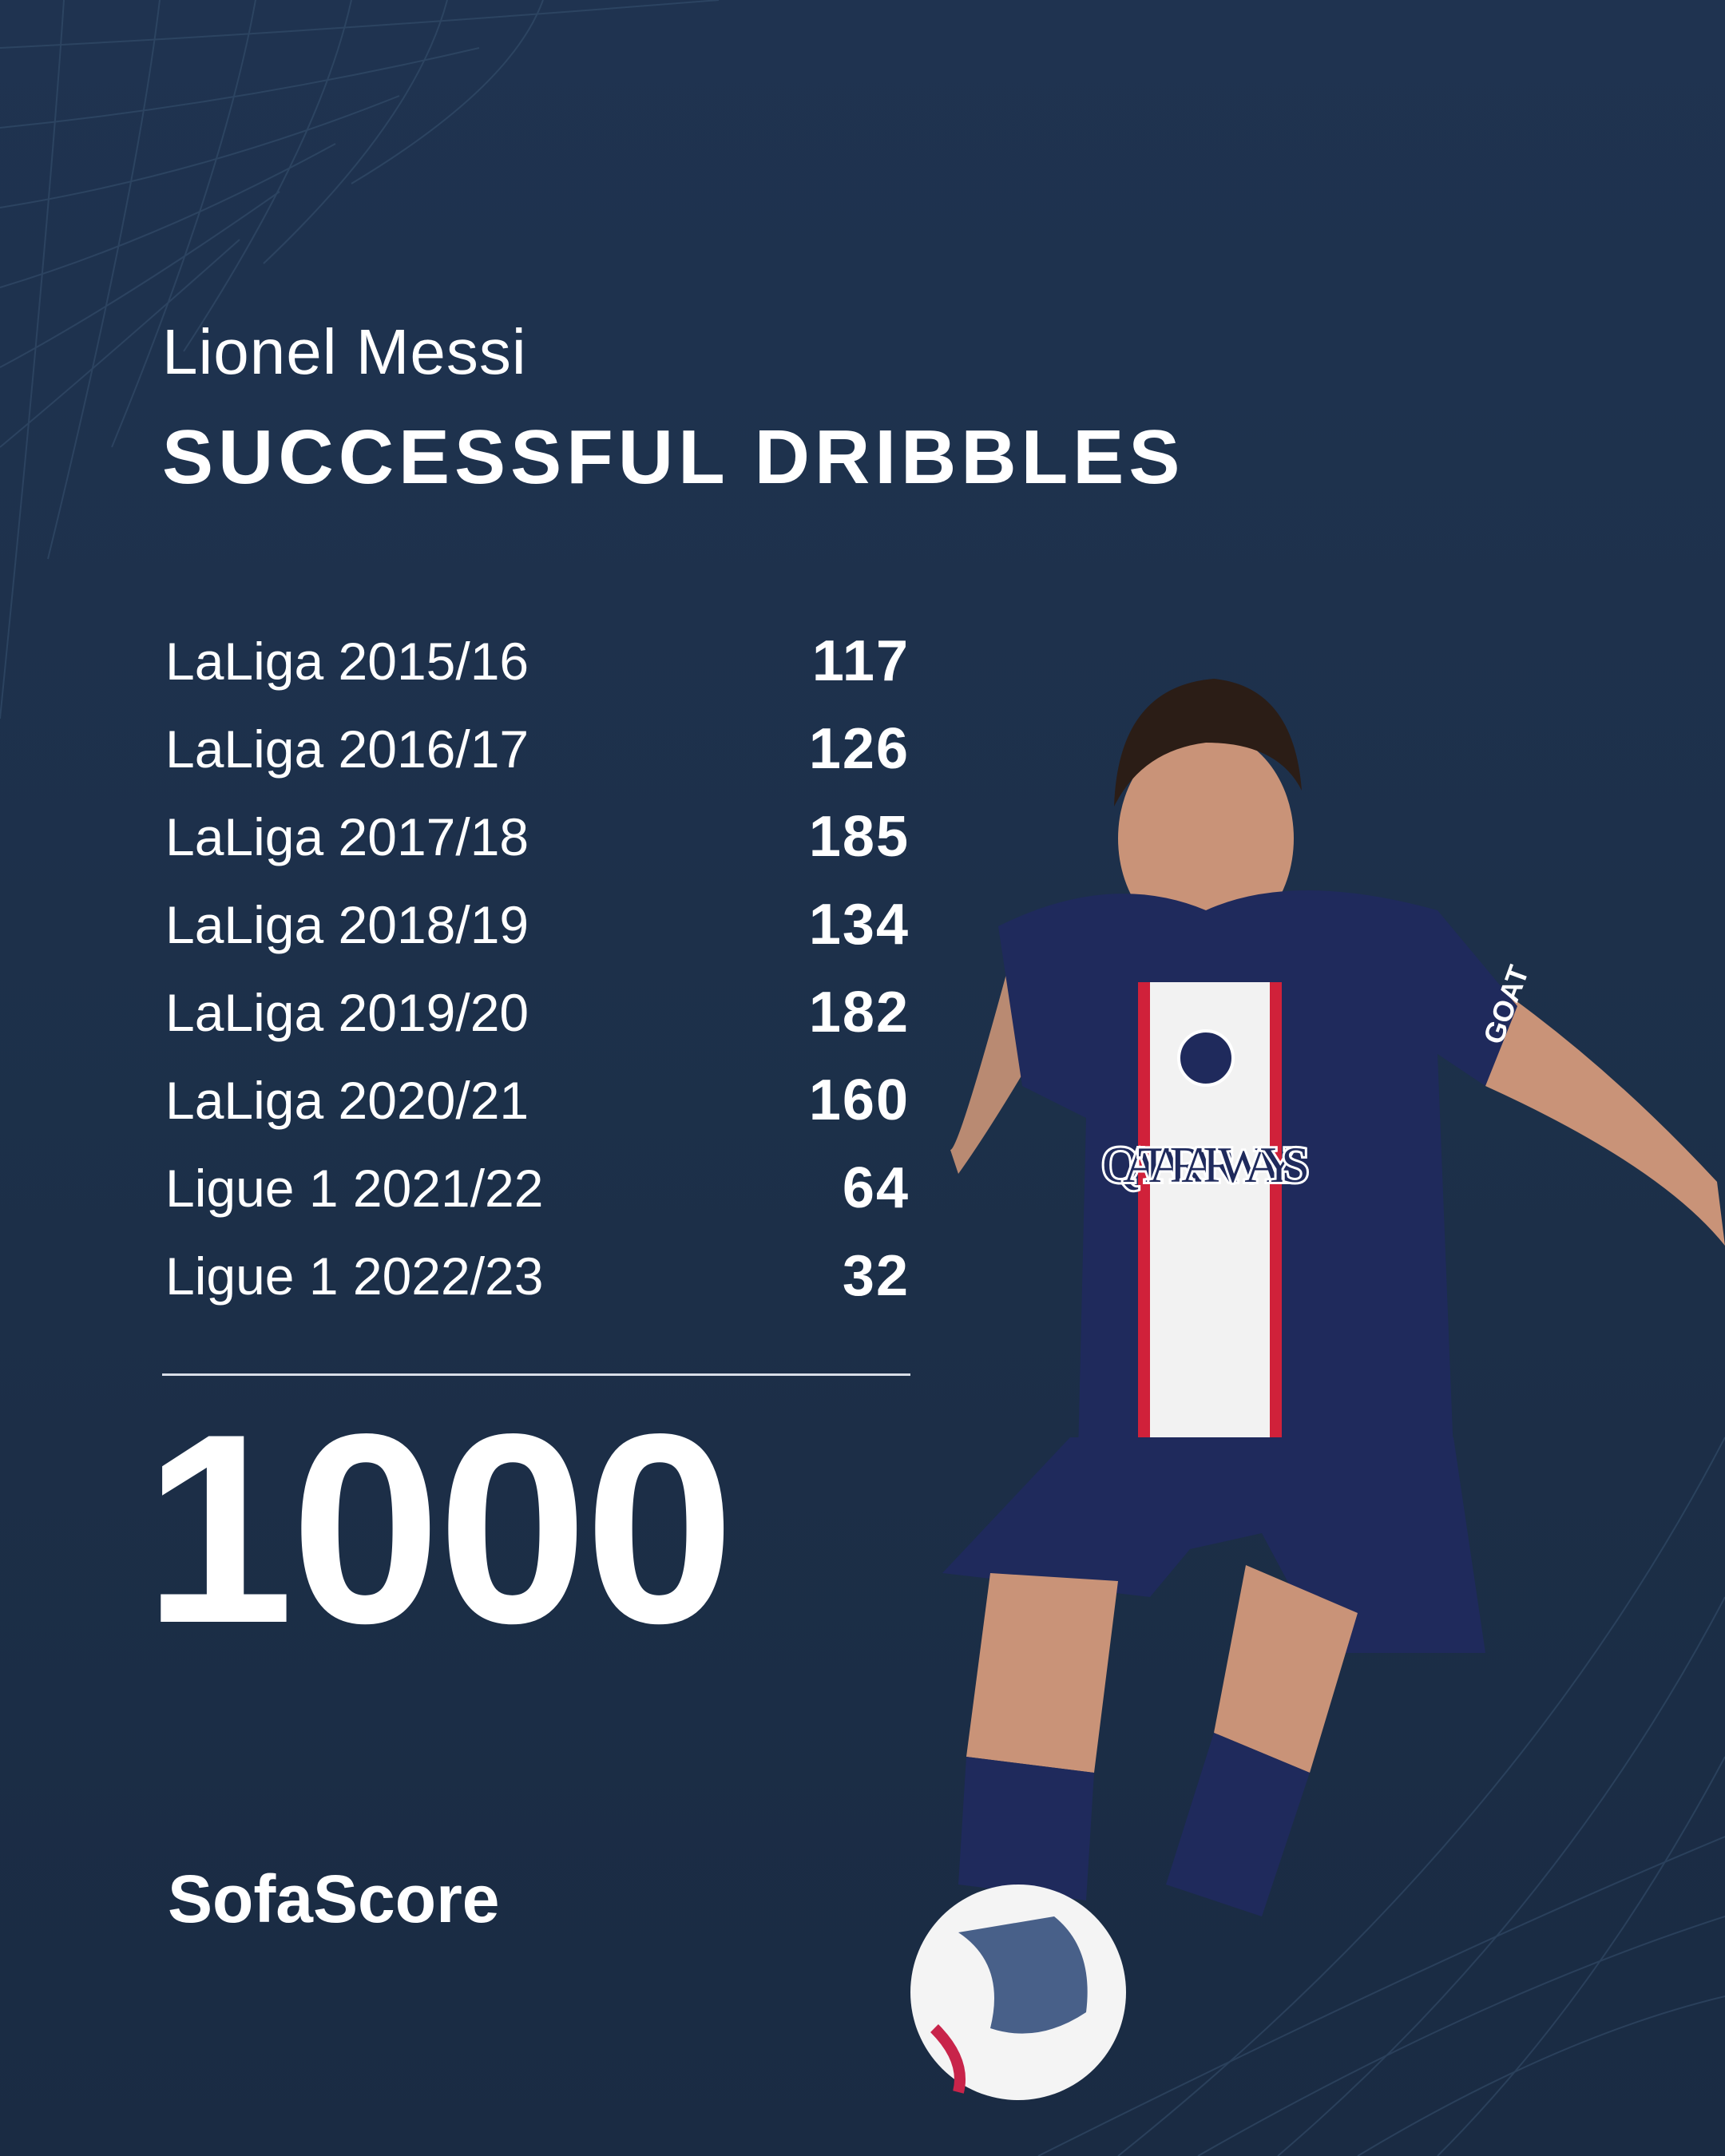  I want to click on season-row: Ligue 1 2021/22 64, so click(538, 1188).